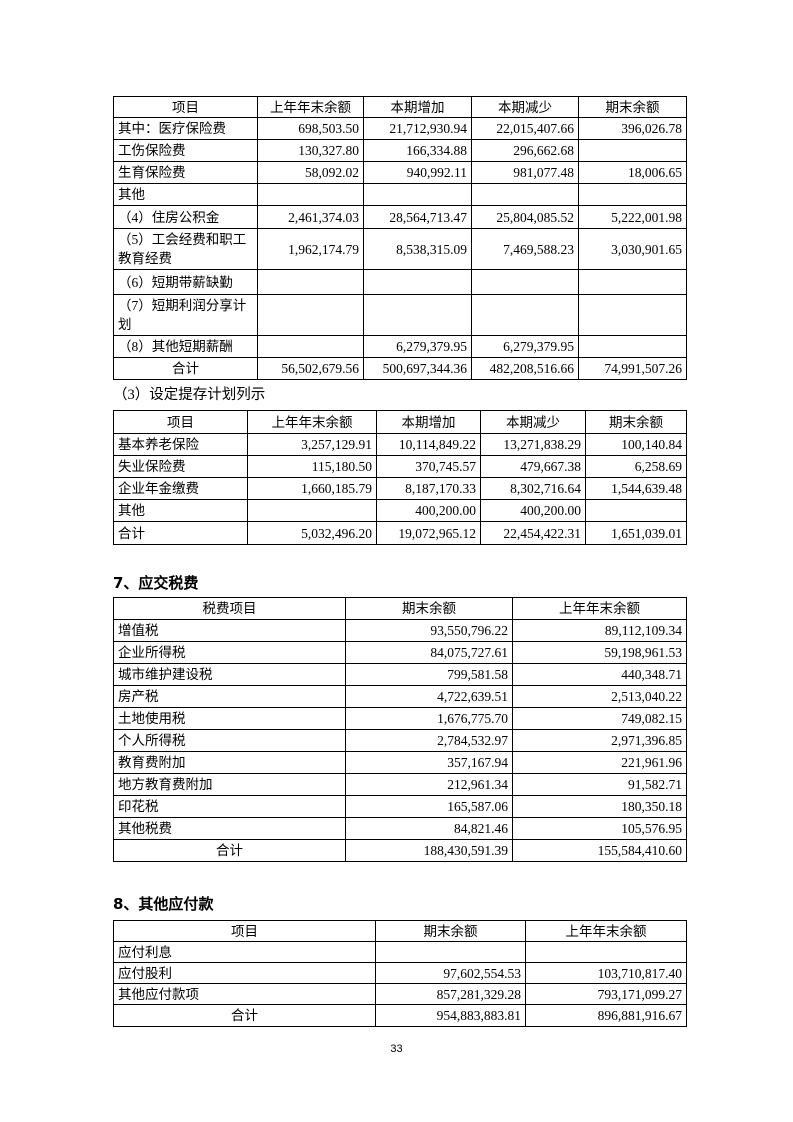 This screenshot has height=1122, width=793. Describe the element at coordinates (429, 674) in the screenshot. I see `cell-value: 799,581.58` at that location.